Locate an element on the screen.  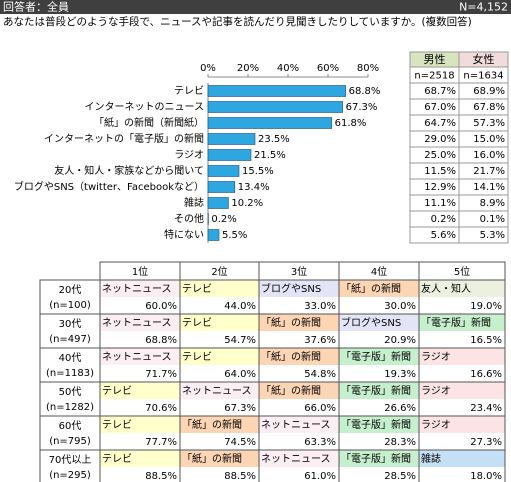
rank-value: 26.6% is located at coordinates (400, 408).